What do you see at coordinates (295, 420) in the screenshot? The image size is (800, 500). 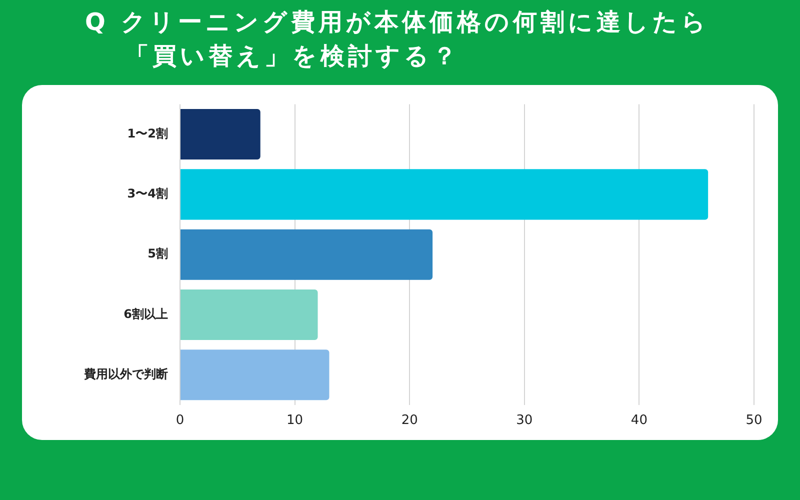 I see `x-tick-label: 10` at bounding box center [295, 420].